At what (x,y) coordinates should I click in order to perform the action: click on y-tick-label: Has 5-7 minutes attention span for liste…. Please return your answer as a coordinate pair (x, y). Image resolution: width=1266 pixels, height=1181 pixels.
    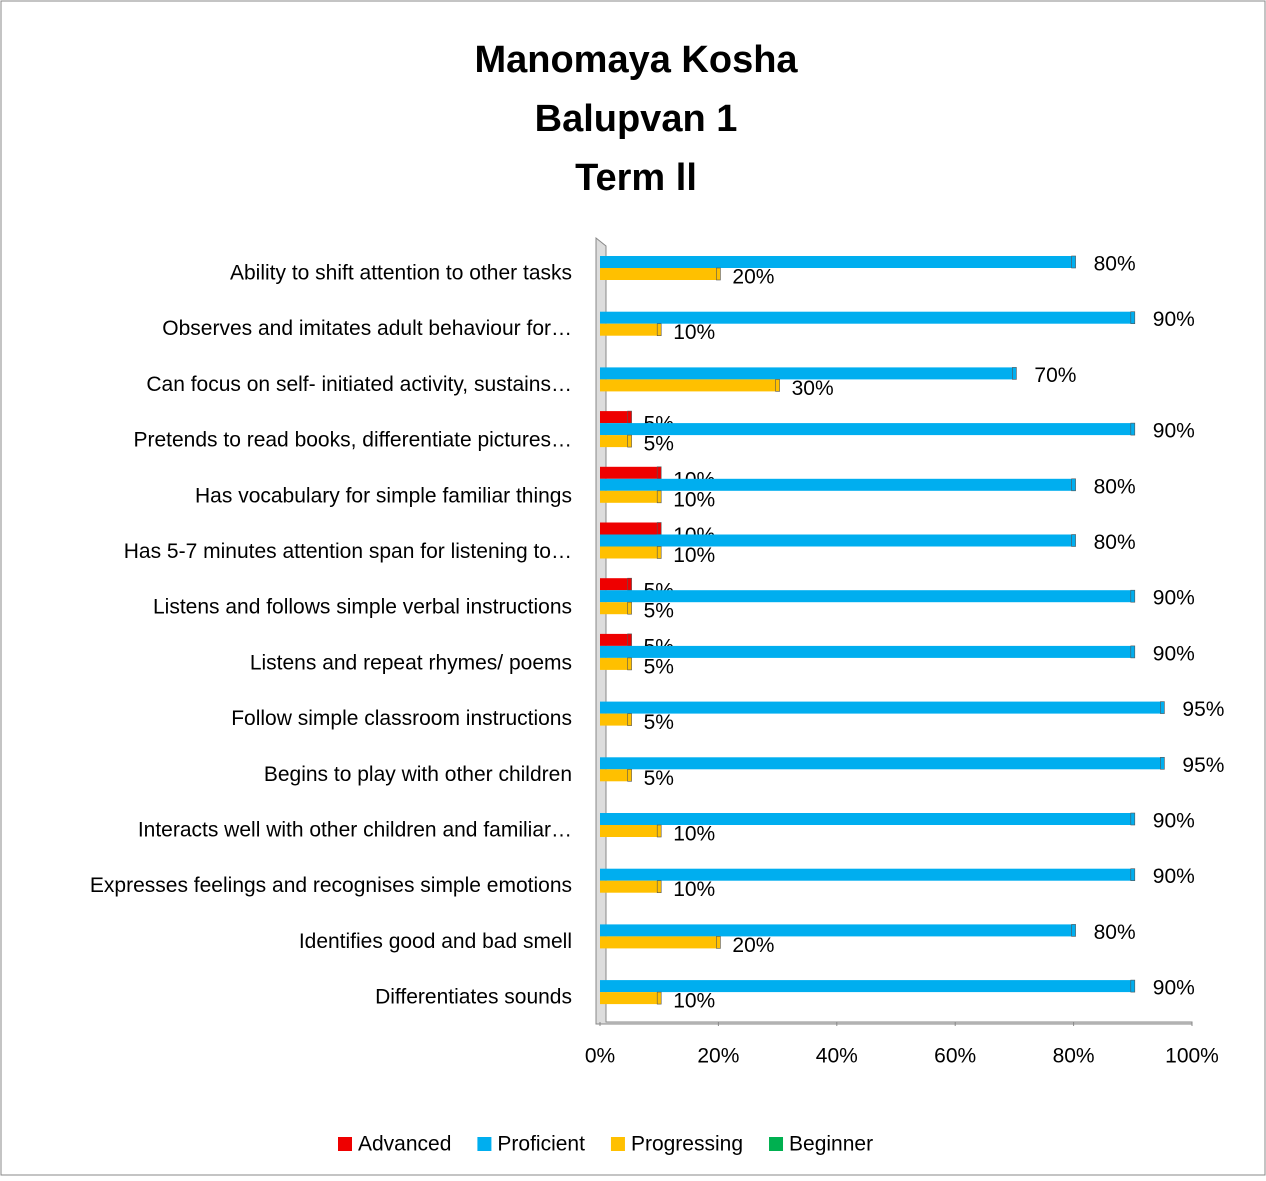
    Looking at the image, I should click on (348, 551).